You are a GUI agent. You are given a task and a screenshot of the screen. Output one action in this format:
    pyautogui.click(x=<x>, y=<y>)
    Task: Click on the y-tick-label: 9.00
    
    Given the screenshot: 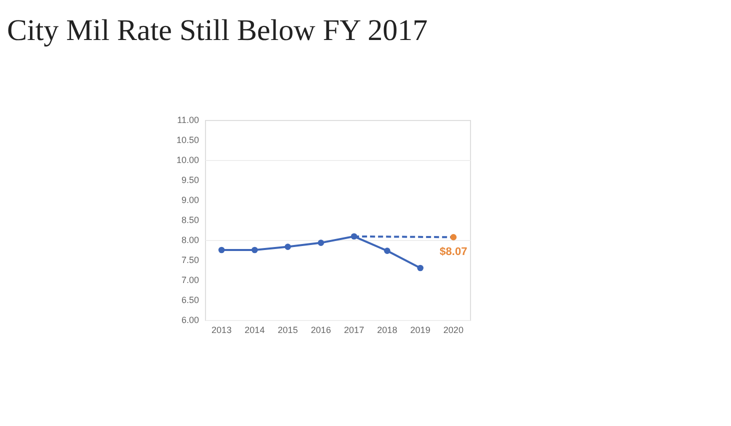 What is the action you would take?
    pyautogui.click(x=190, y=200)
    